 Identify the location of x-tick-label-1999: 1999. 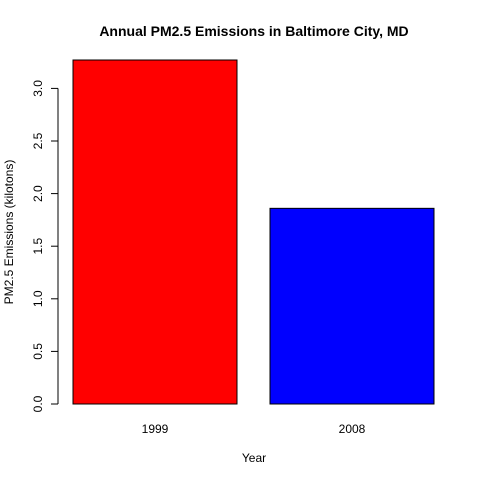
(155, 429).